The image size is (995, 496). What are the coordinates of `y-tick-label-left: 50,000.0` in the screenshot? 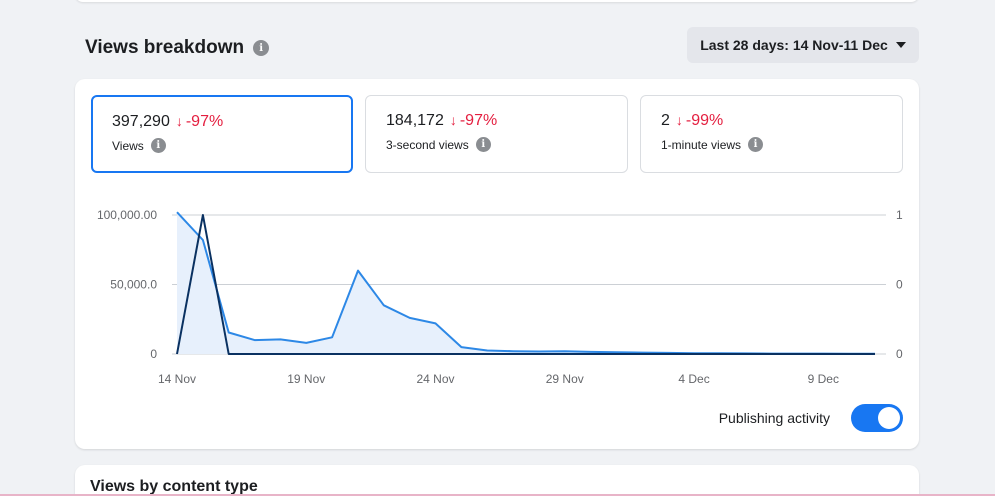 It's located at (133, 285).